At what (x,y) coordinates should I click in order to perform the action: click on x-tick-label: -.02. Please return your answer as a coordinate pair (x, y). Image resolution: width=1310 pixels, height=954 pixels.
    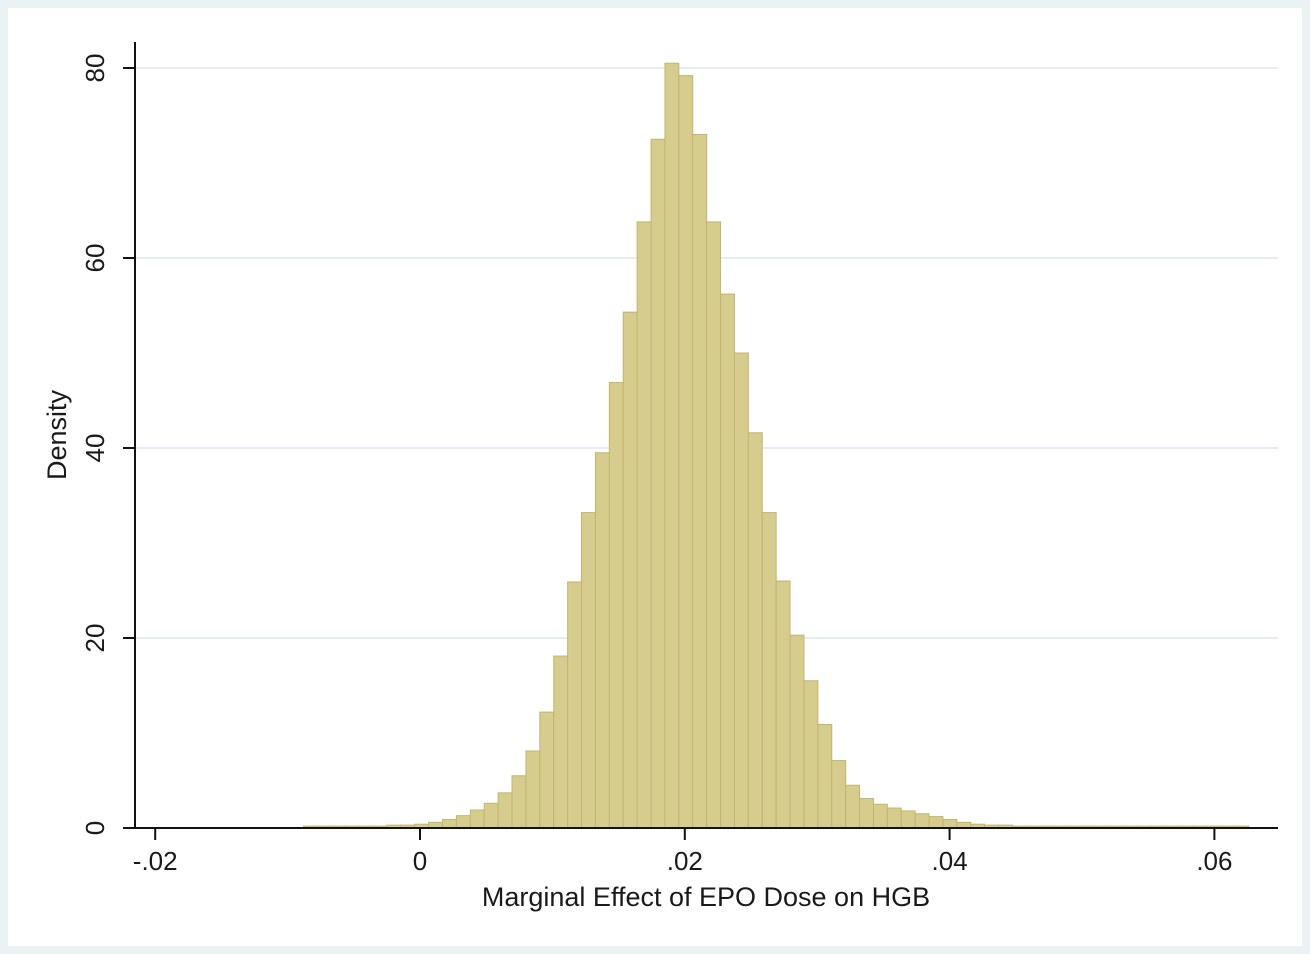
    Looking at the image, I should click on (155, 861).